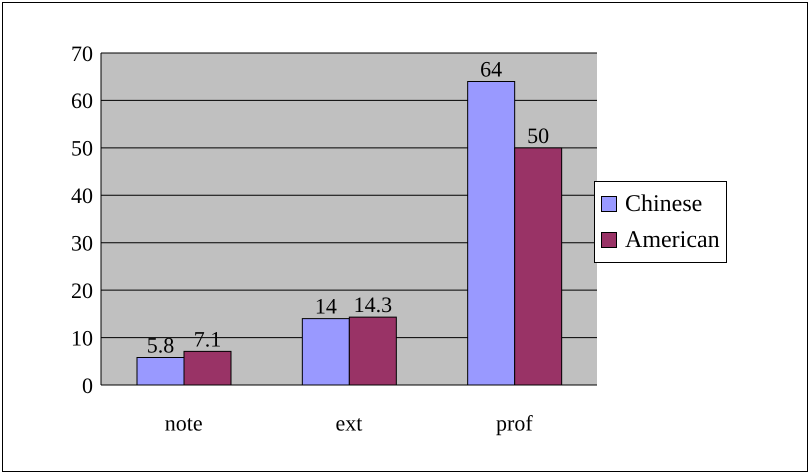 The height and width of the screenshot is (474, 812). What do you see at coordinates (82, 195) in the screenshot?
I see `y-tick-label: 40` at bounding box center [82, 195].